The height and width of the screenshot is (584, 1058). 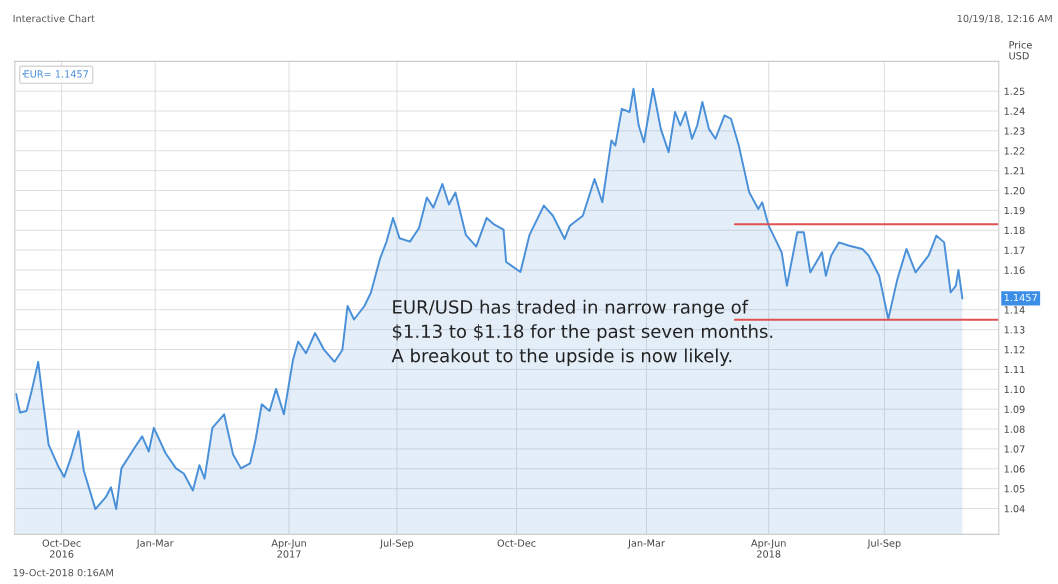 What do you see at coordinates (516, 543) in the screenshot?
I see `x-tick-label: Oct-Dec` at bounding box center [516, 543].